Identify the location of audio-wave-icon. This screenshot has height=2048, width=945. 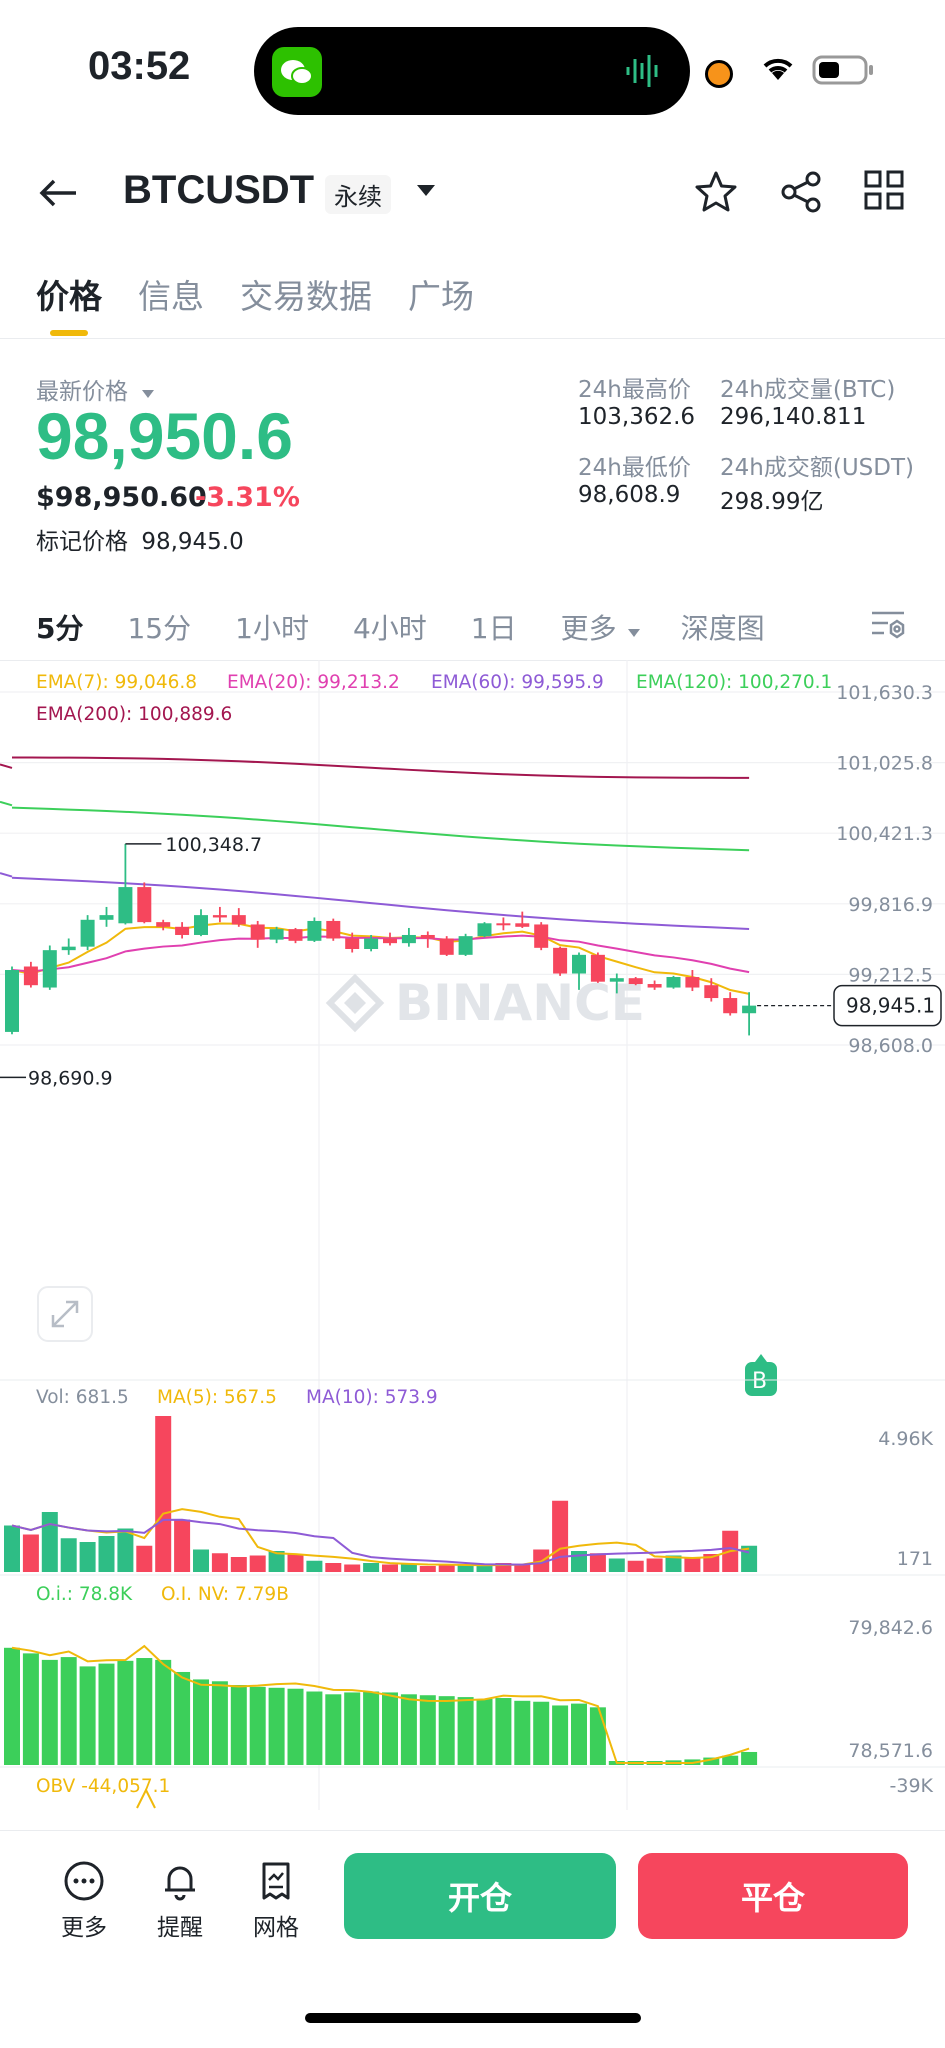
(644, 73).